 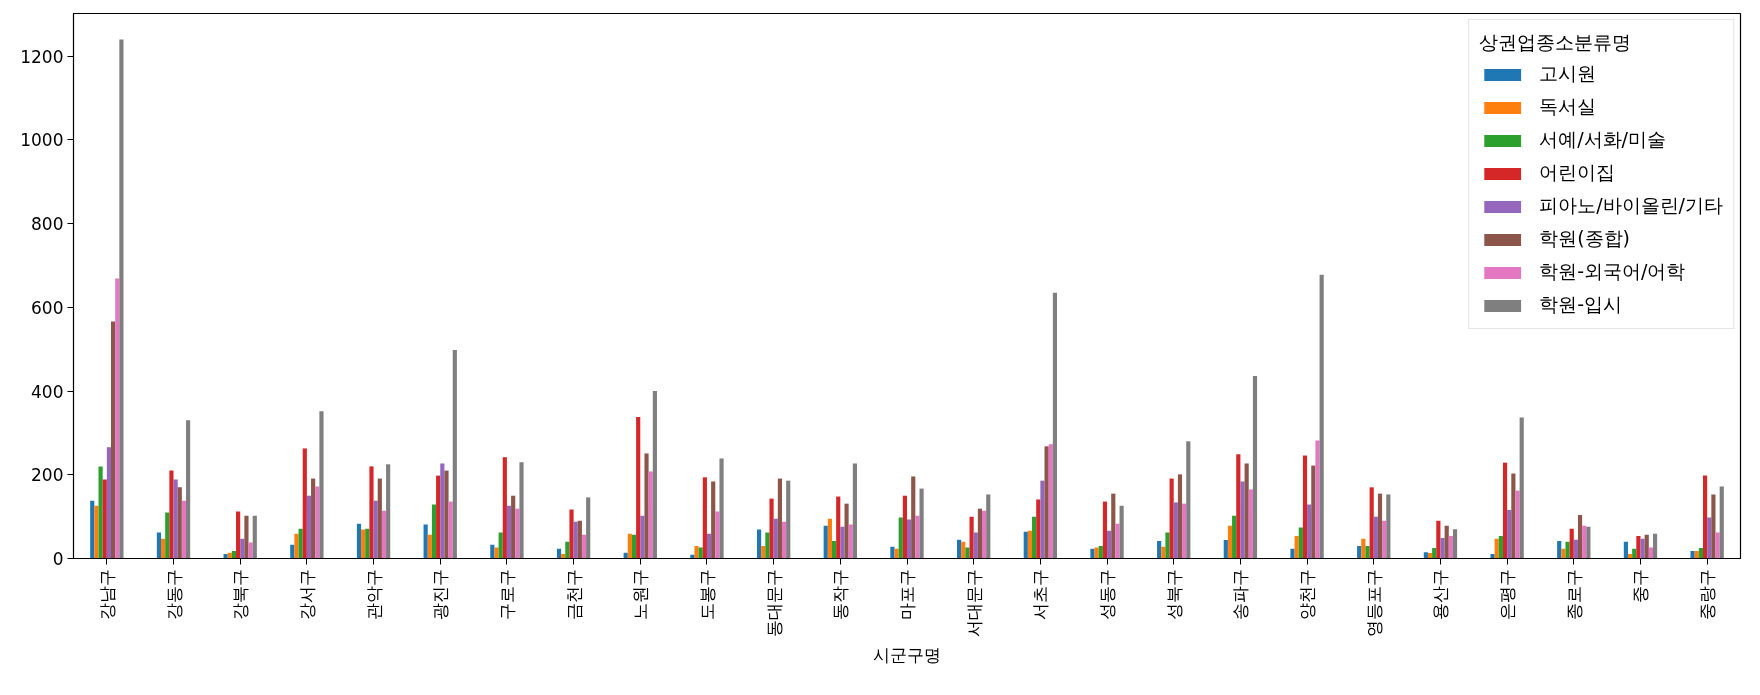 I want to click on legend-label: 학원-외국어/어학, so click(x=1612, y=271).